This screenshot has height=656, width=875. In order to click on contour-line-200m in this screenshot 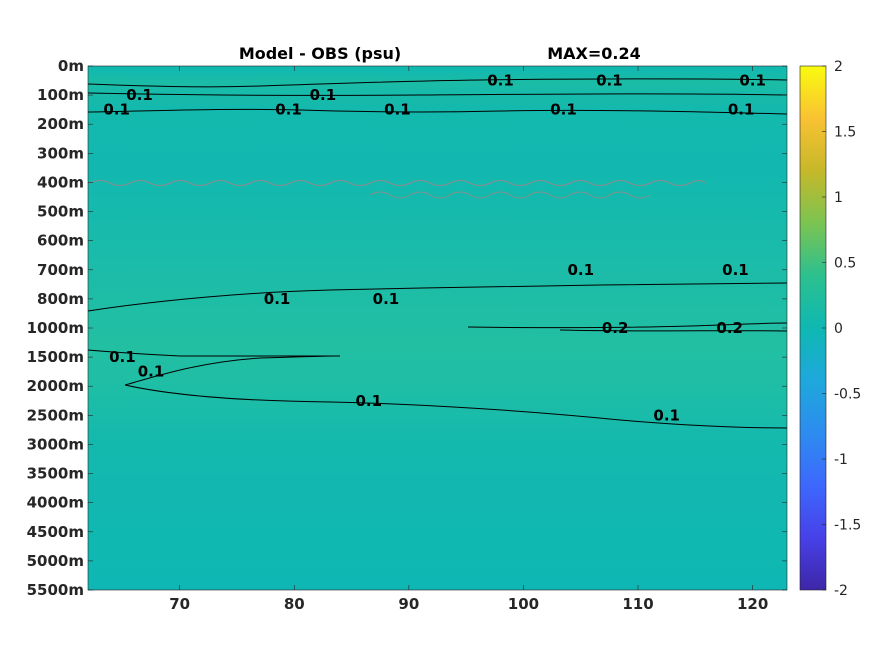, I will do `click(437, 111)`.